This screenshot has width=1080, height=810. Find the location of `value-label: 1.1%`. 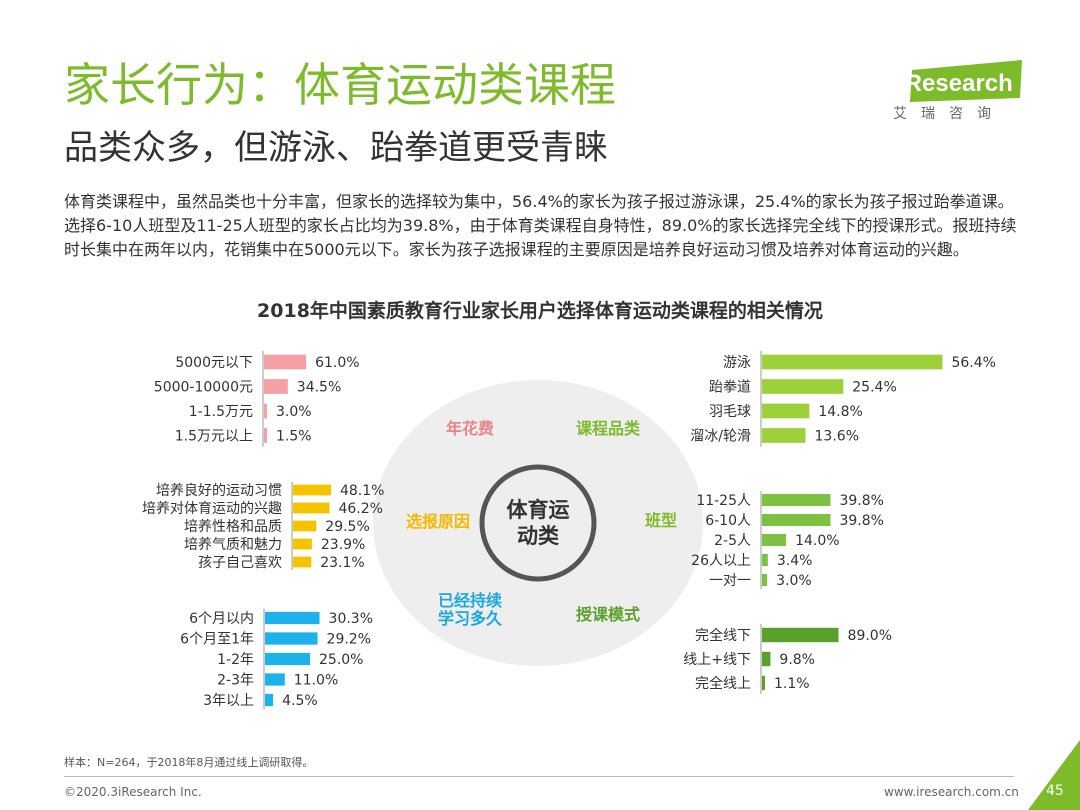

value-label: 1.1% is located at coordinates (792, 684).